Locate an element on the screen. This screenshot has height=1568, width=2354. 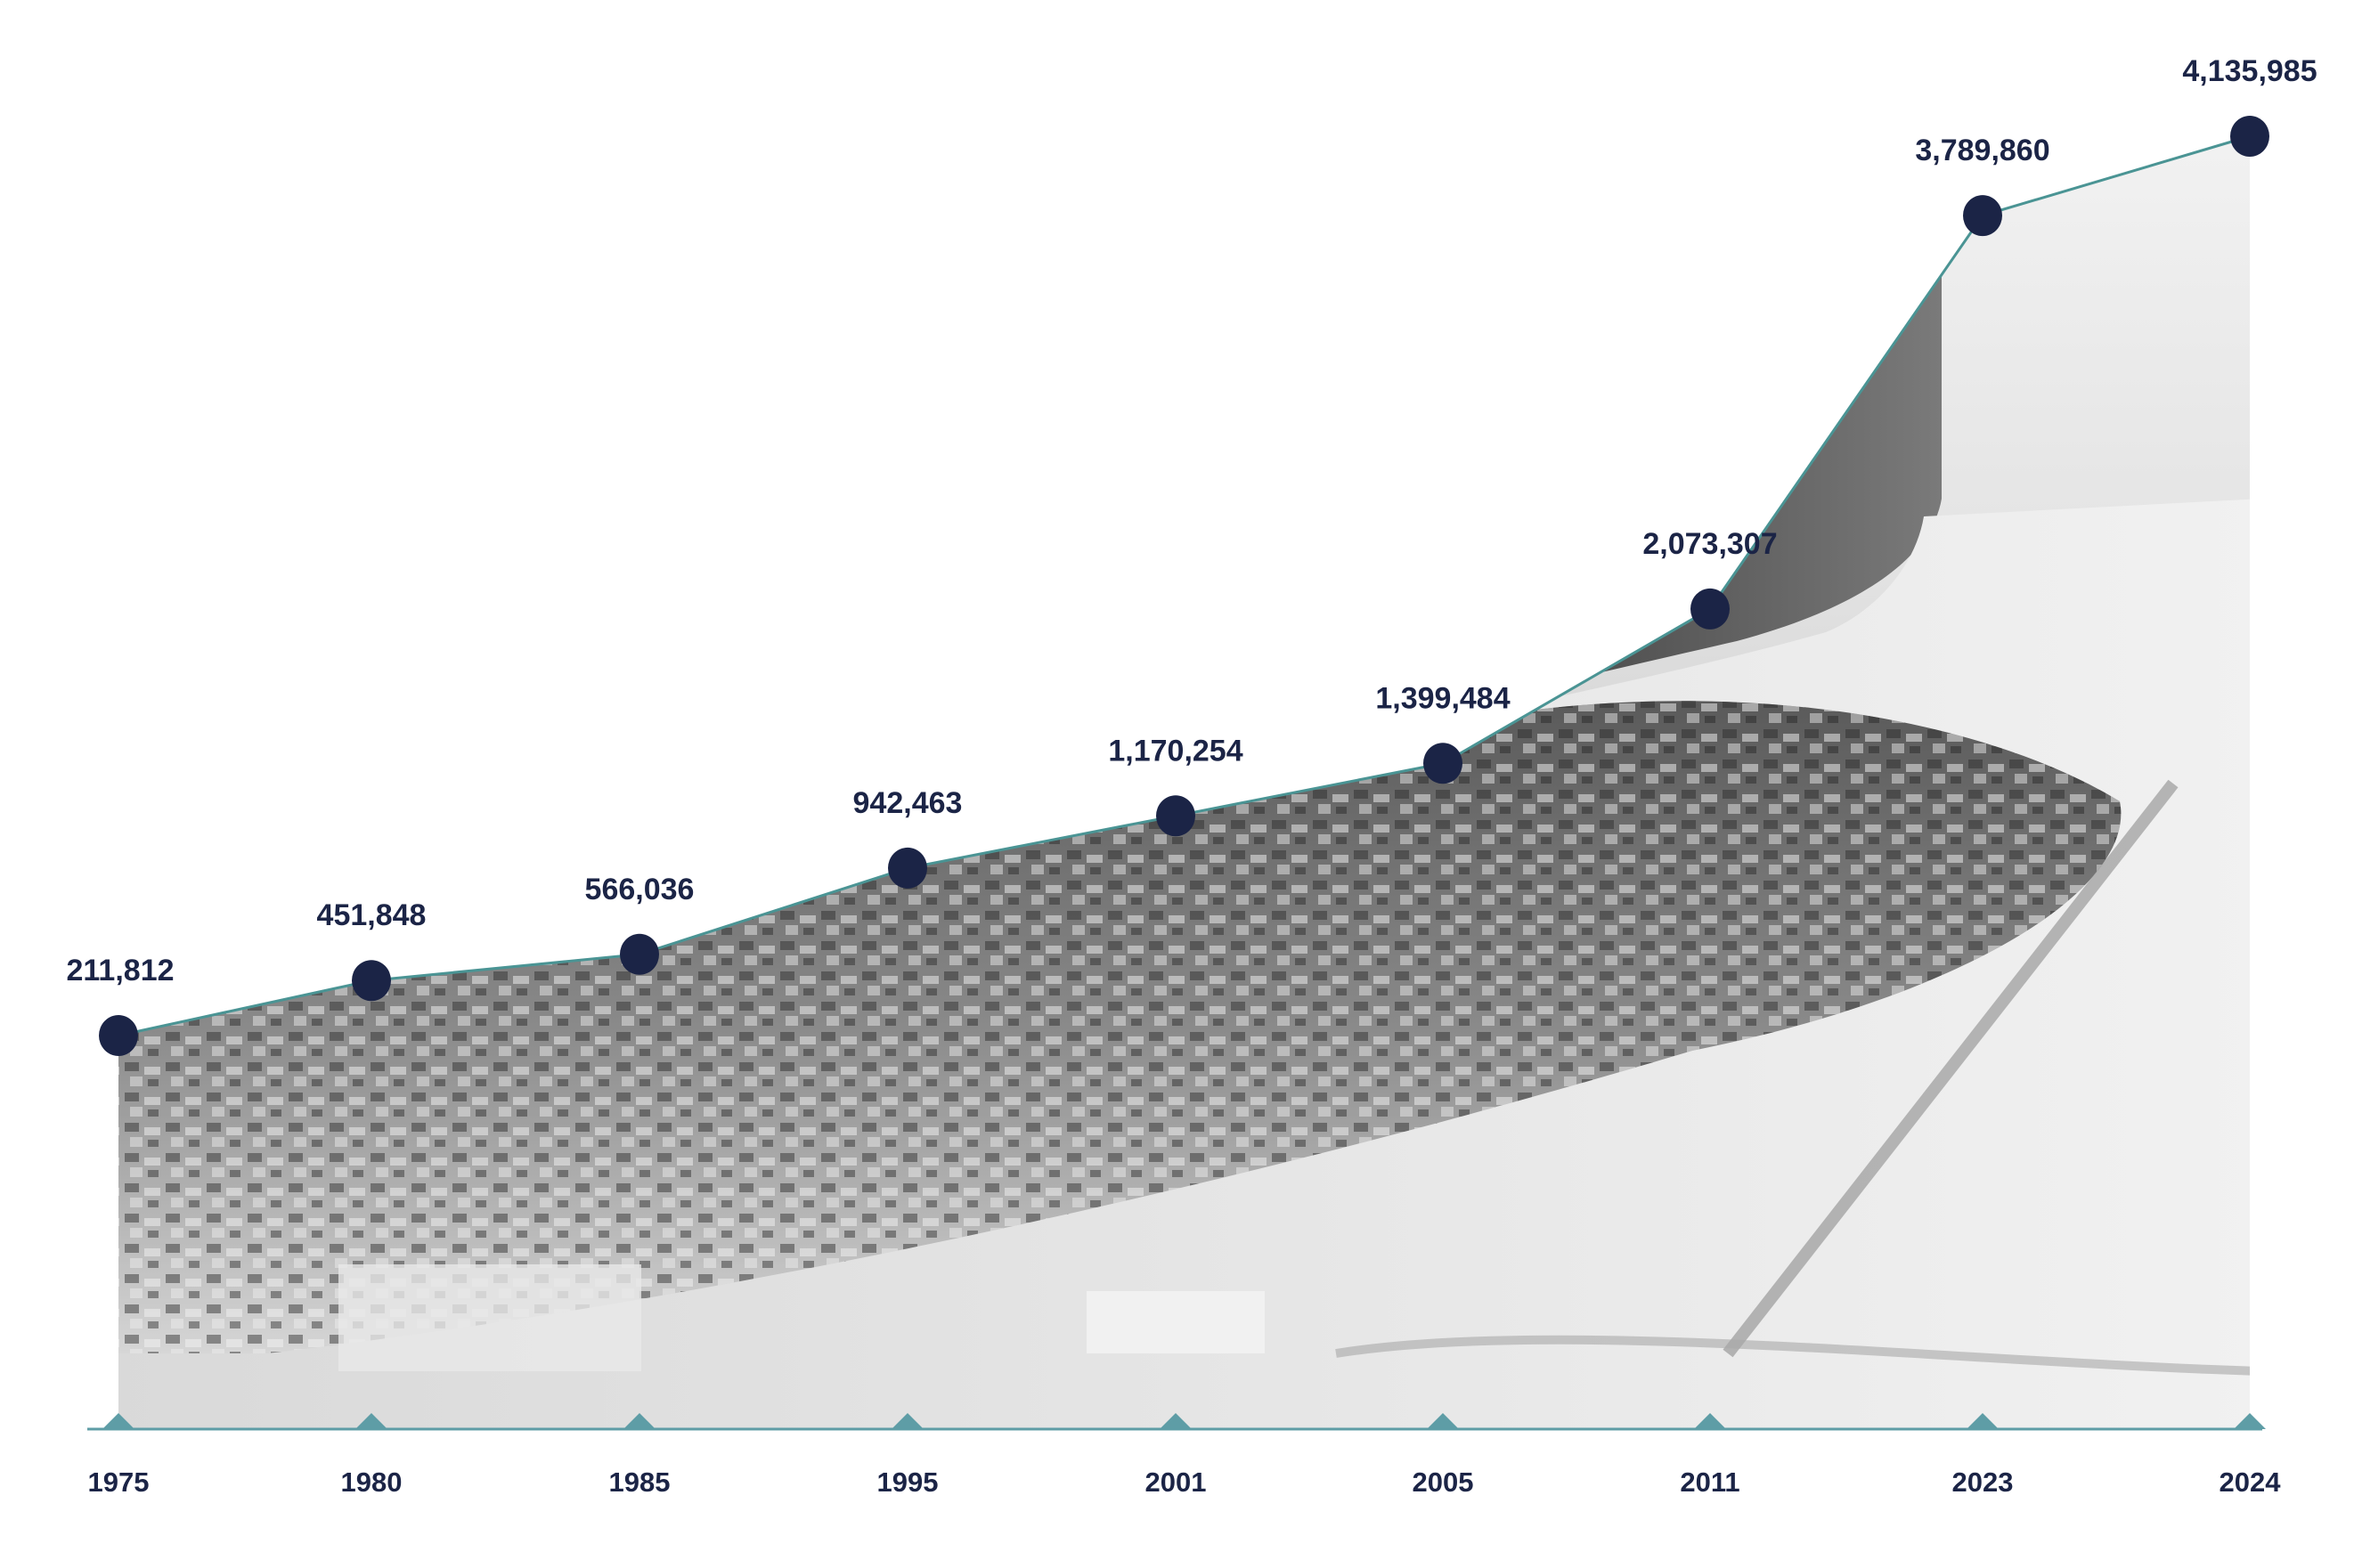
x-tick-label-2011: 2011 is located at coordinates (1710, 1482).